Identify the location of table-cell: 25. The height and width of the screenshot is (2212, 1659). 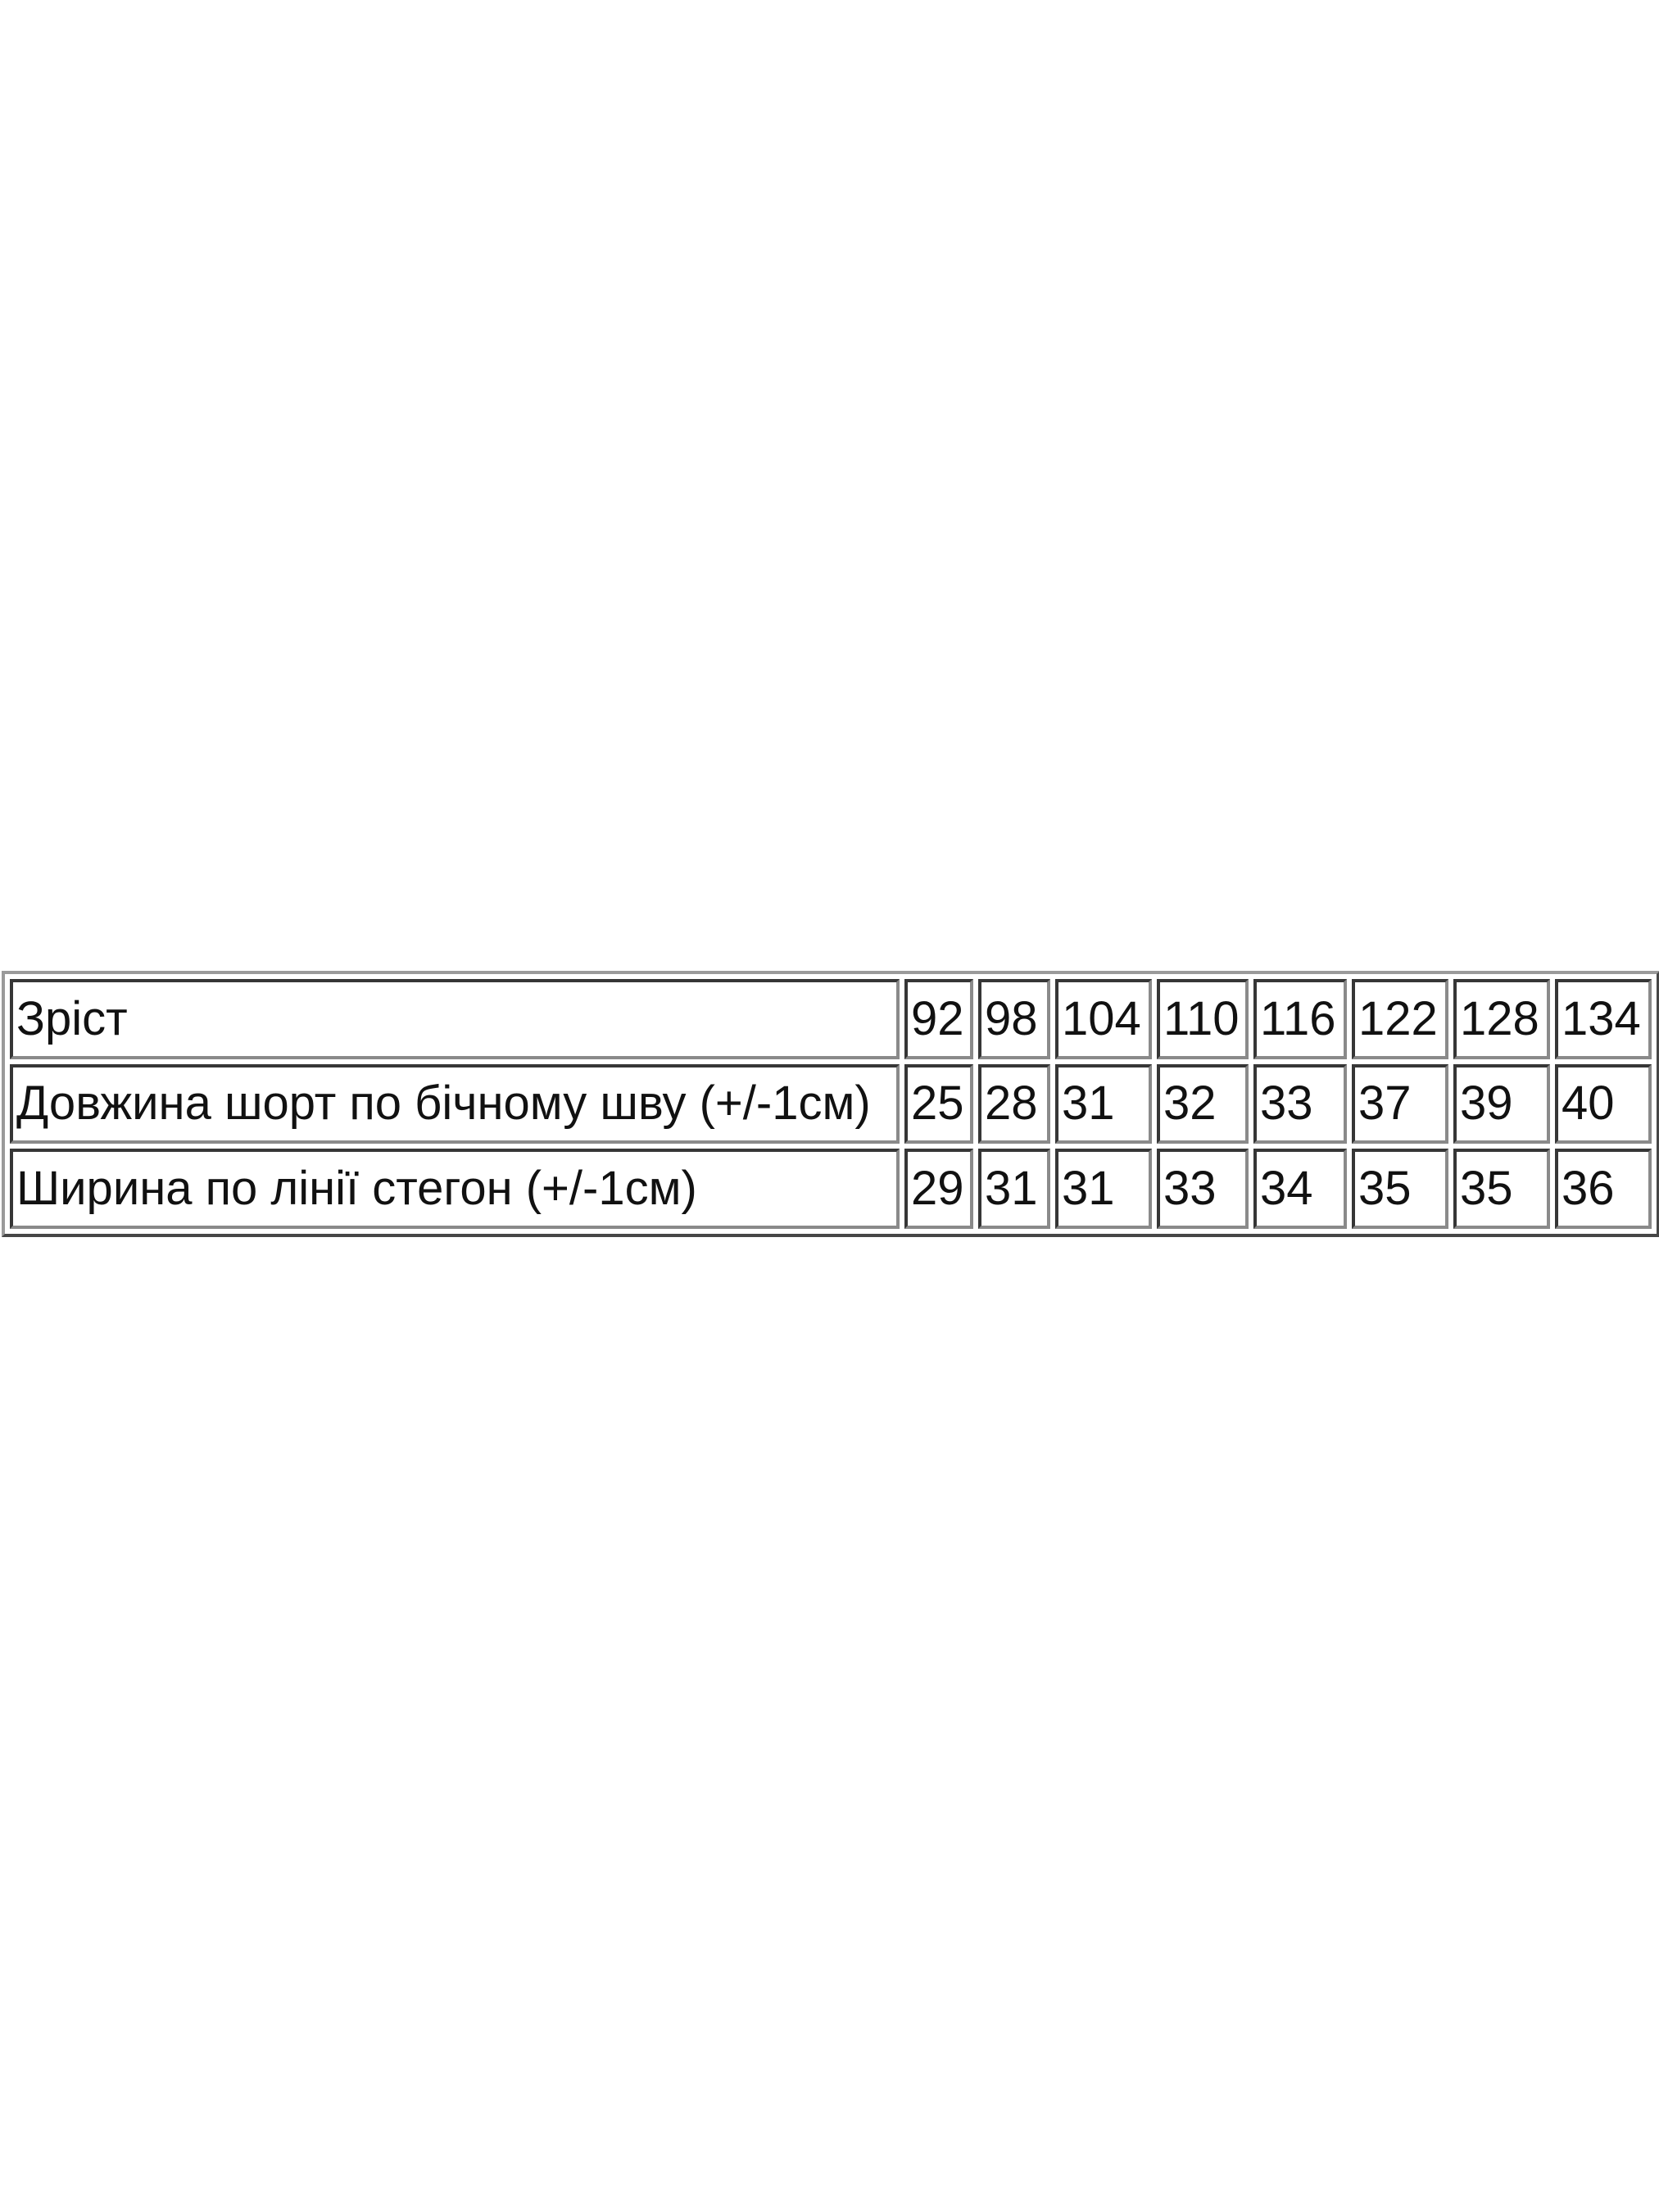
(938, 1104).